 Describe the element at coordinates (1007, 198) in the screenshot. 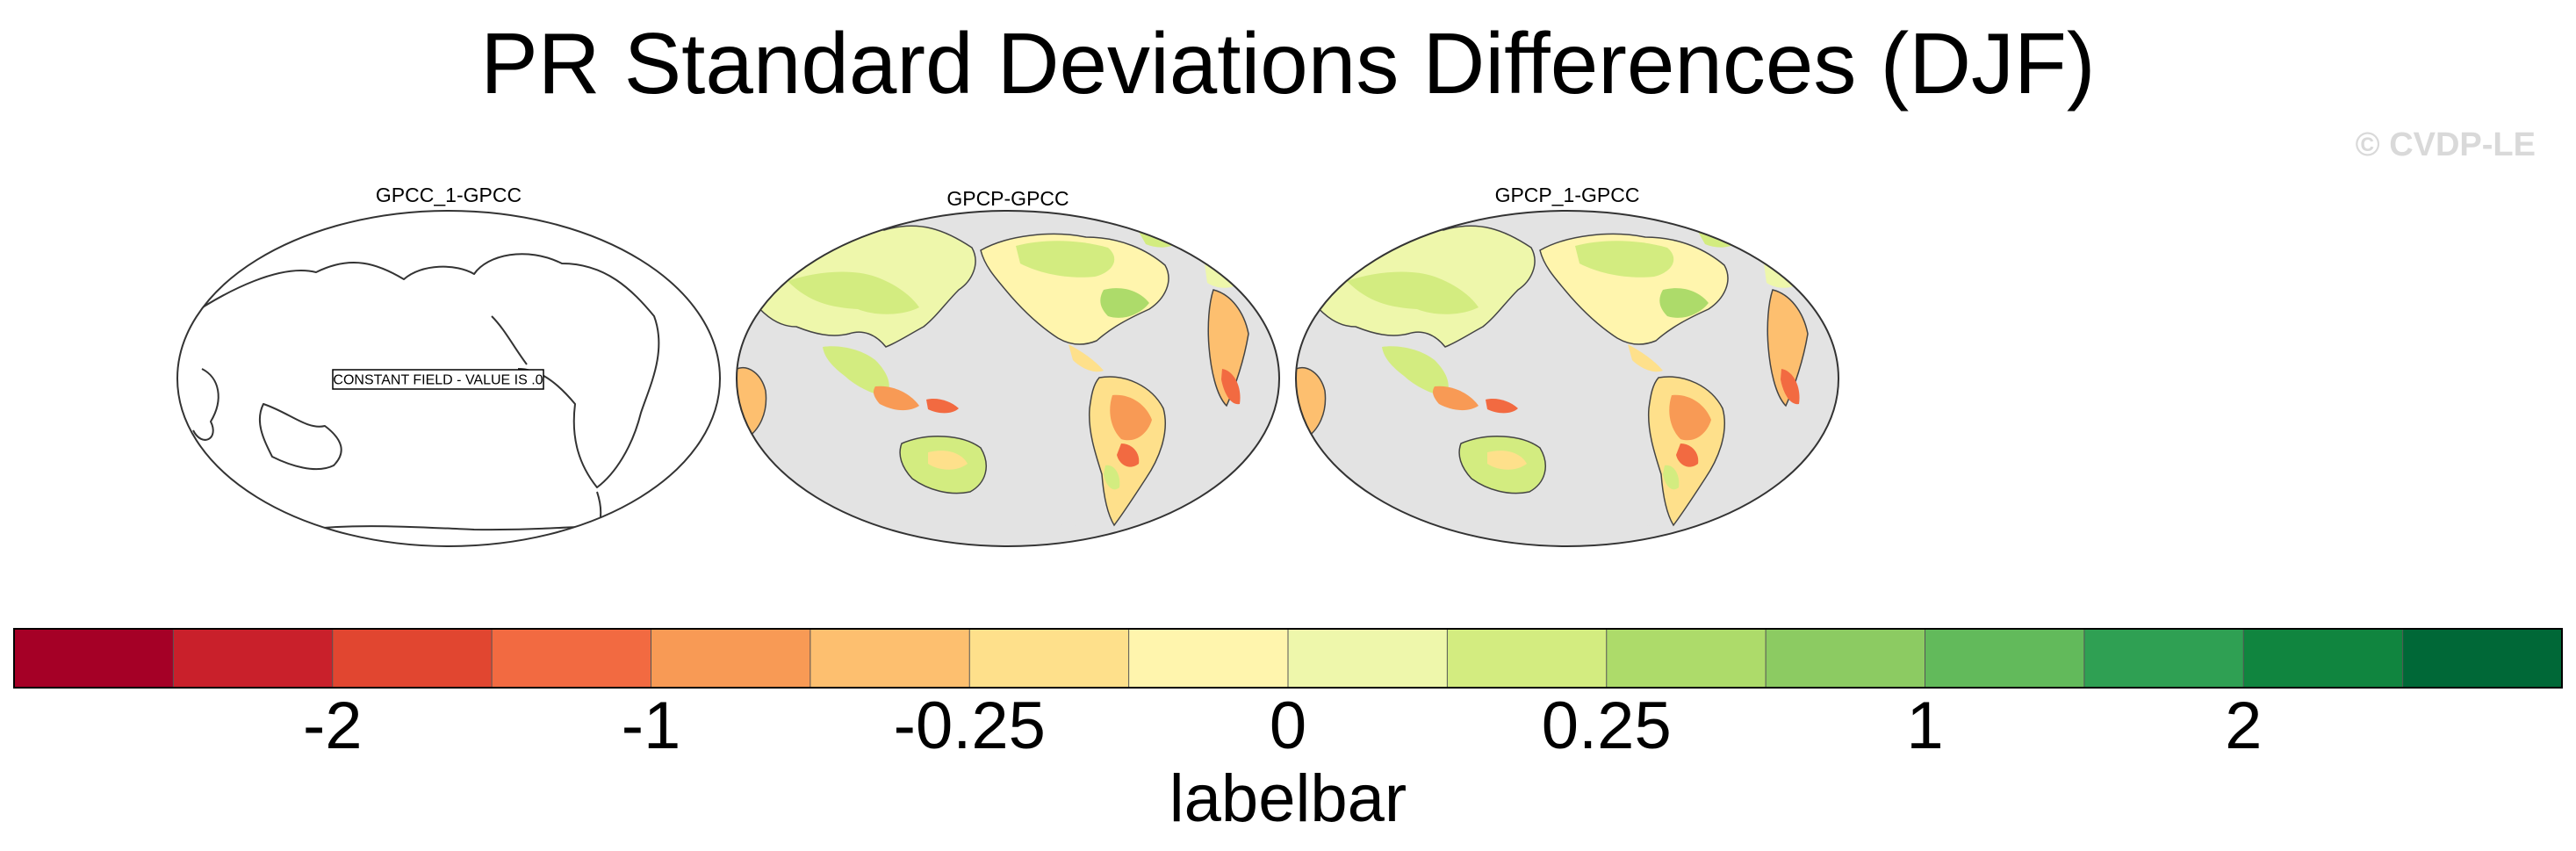

I see `panel-title-2: GPCP-GPCC` at that location.